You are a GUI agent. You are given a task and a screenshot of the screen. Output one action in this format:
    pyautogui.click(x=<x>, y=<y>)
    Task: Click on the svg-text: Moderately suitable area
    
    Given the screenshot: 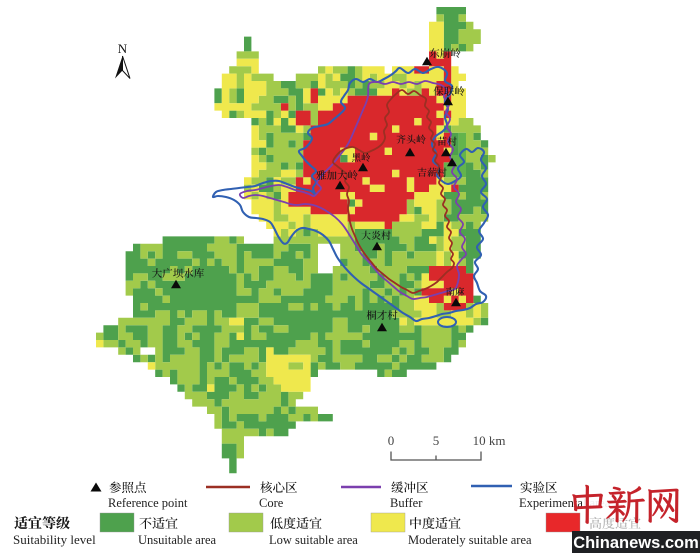 What is the action you would take?
    pyautogui.click(x=470, y=540)
    